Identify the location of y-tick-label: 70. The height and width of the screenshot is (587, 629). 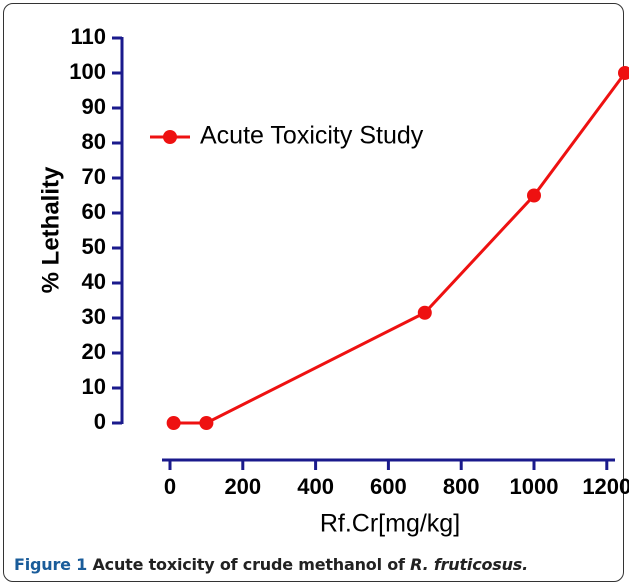
(94, 176).